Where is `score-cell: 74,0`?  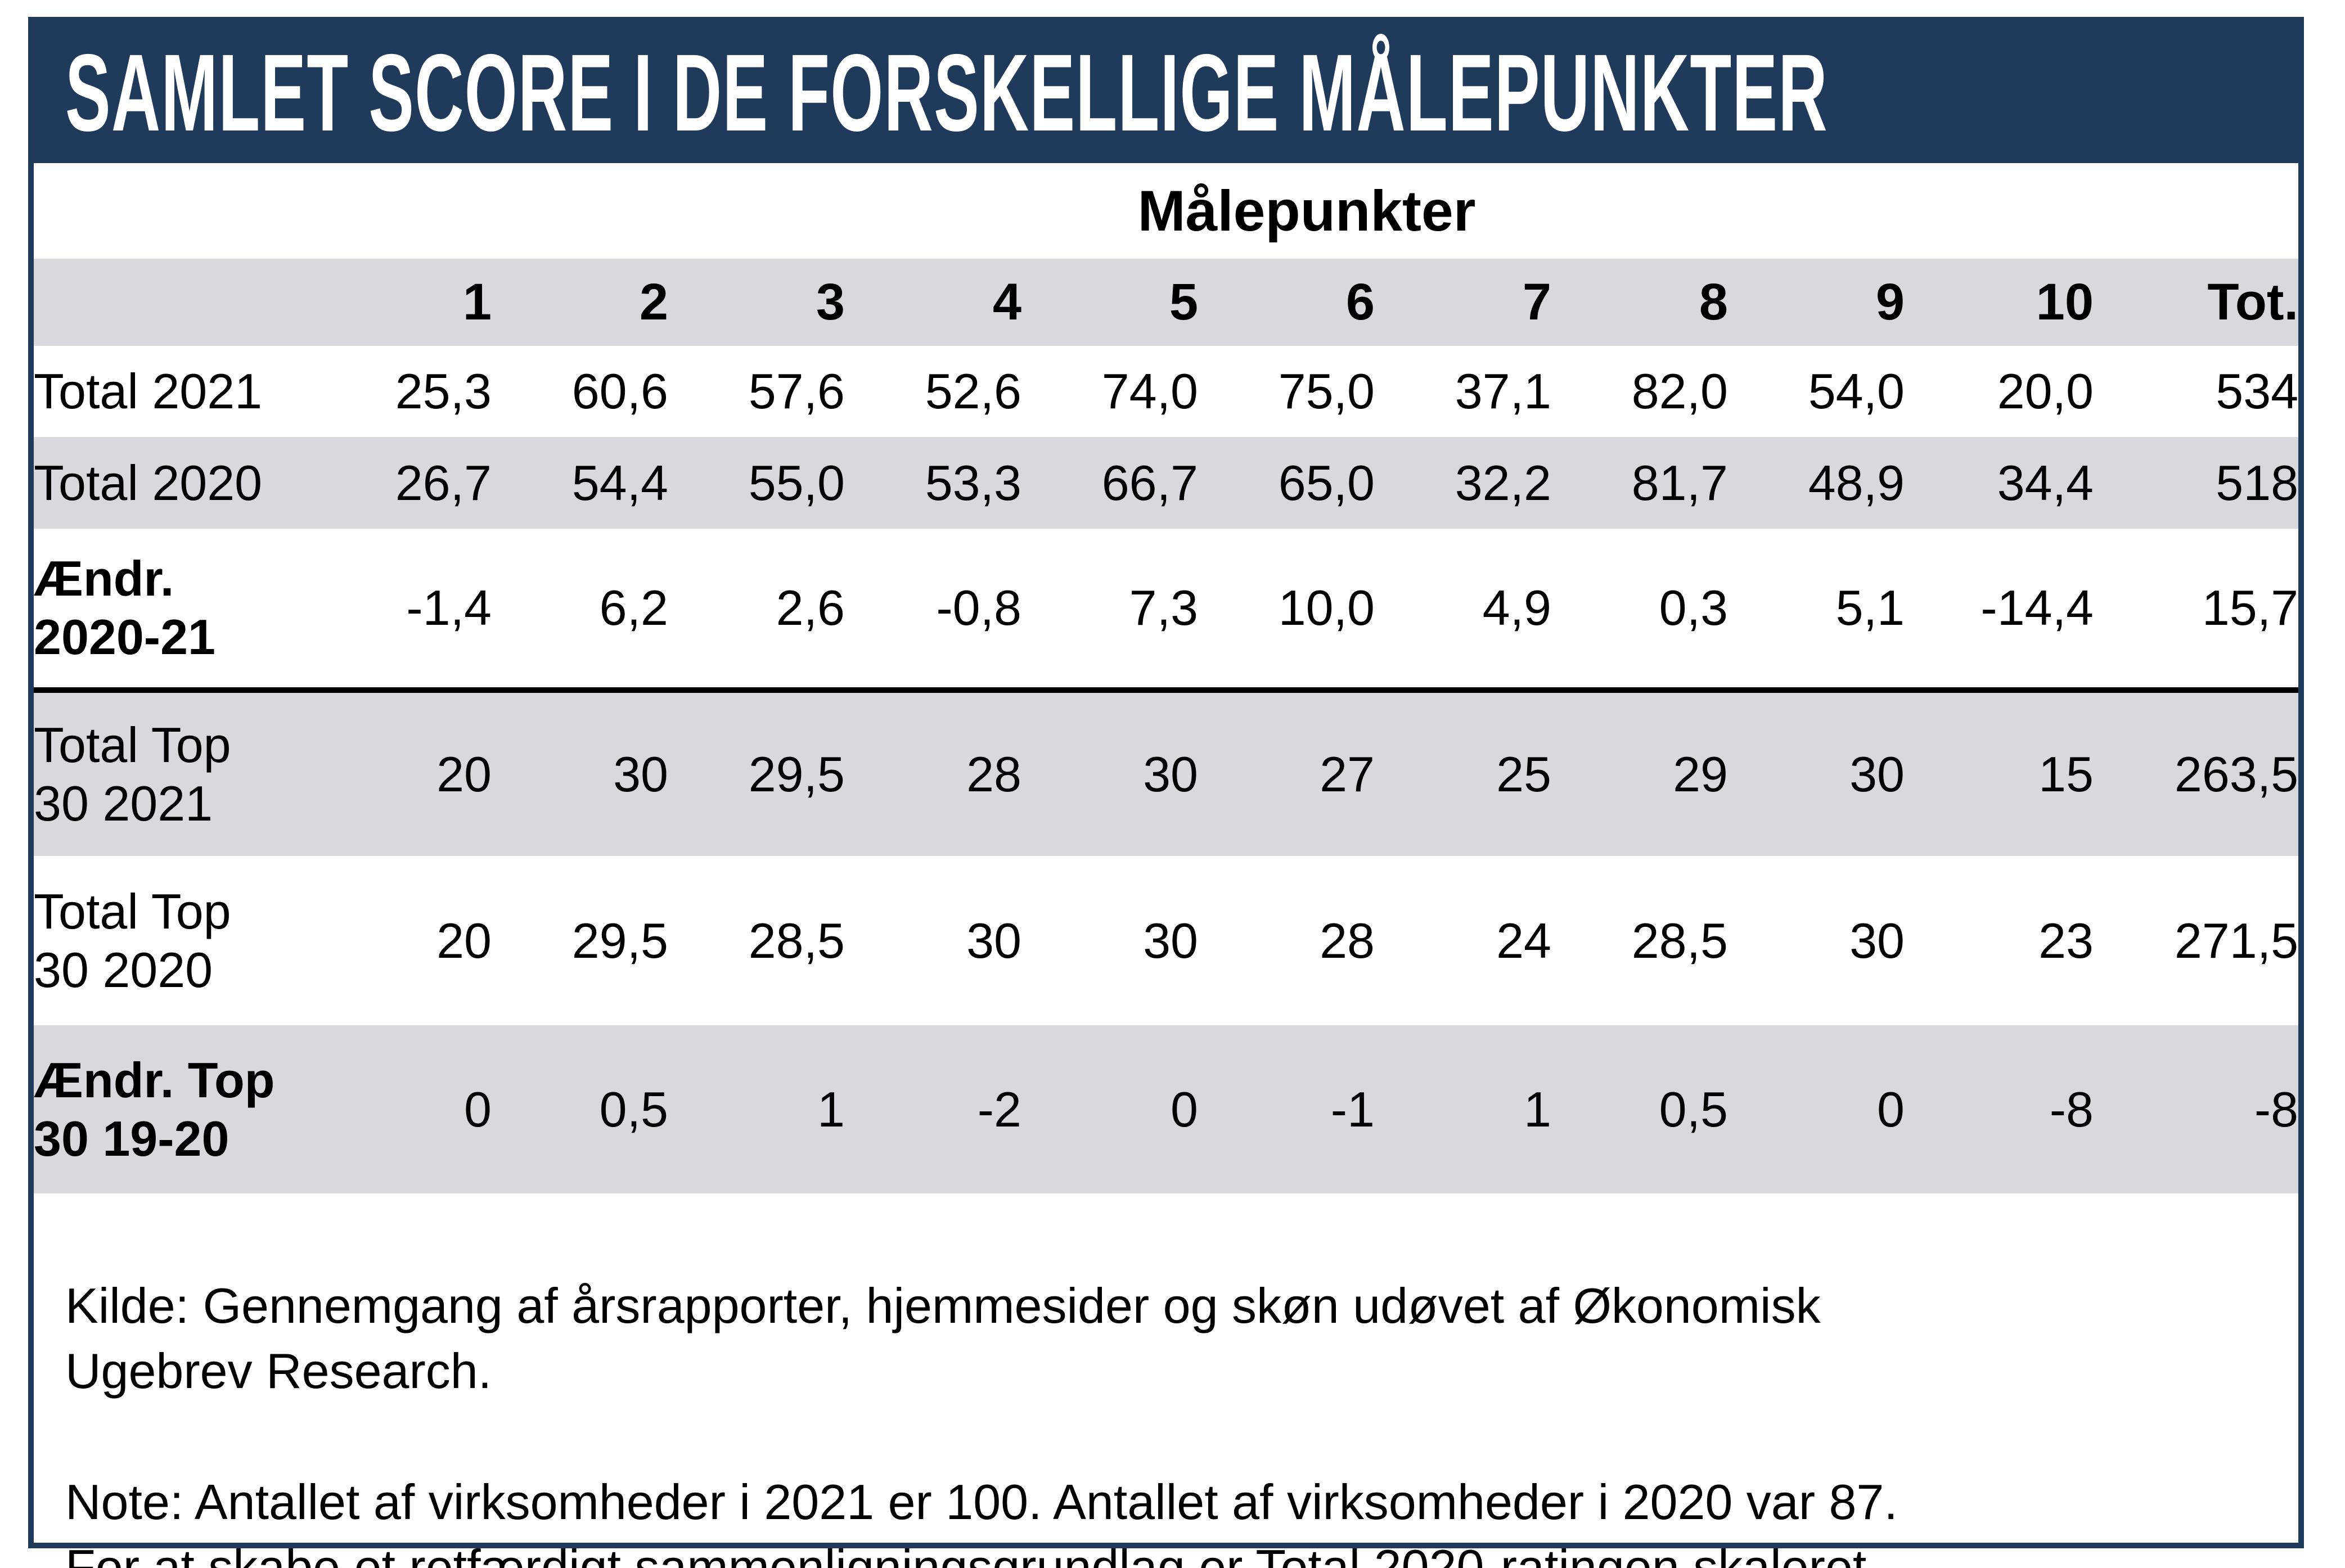 score-cell: 74,0 is located at coordinates (1149, 391).